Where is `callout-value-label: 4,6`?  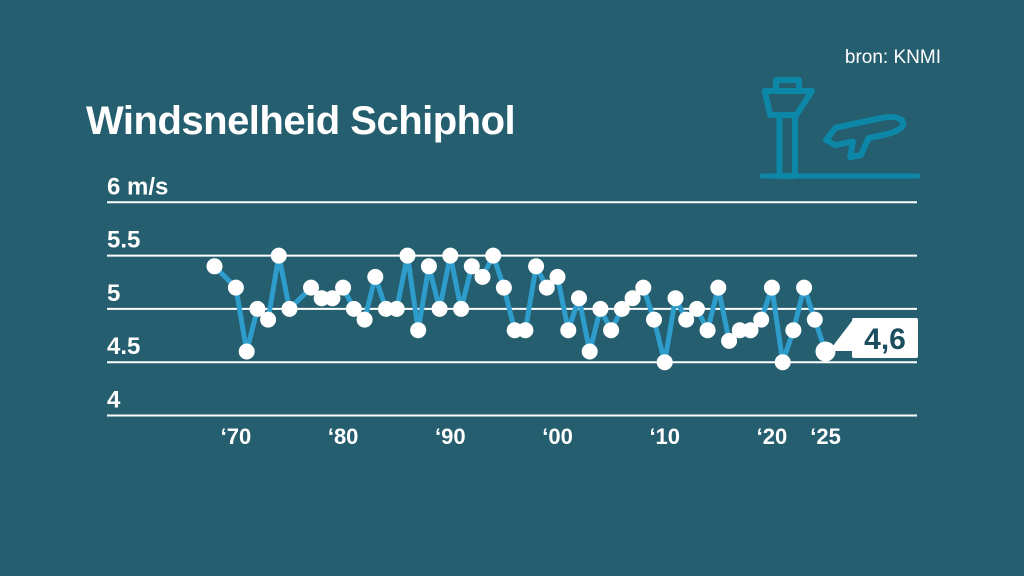 callout-value-label: 4,6 is located at coordinates (885, 339).